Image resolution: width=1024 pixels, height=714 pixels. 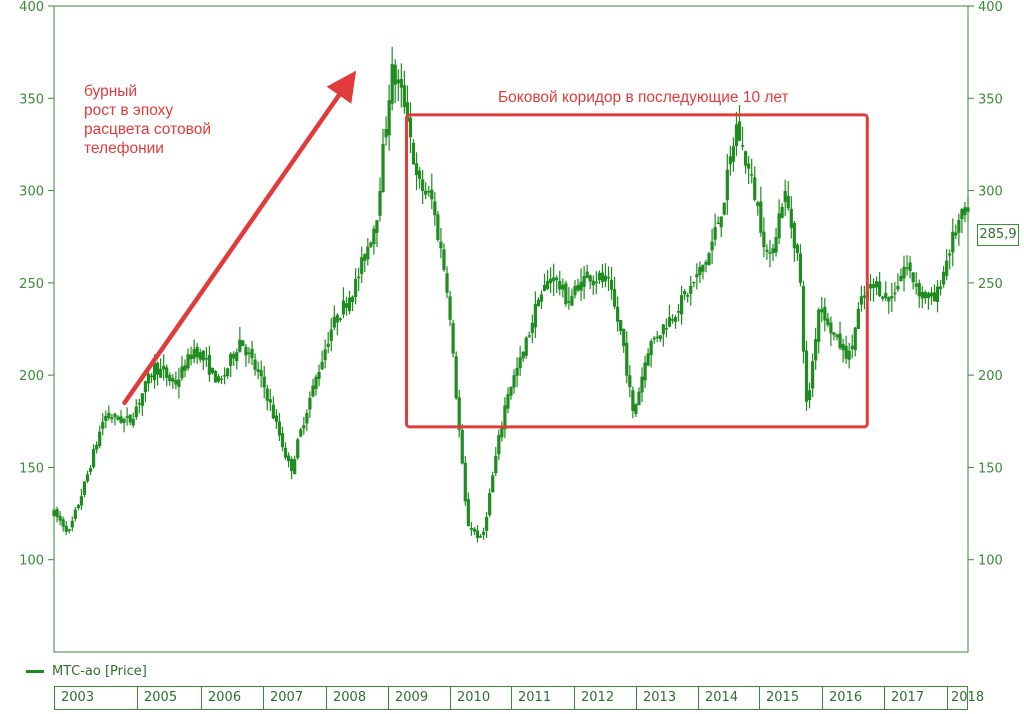 What do you see at coordinates (985, 284) in the screenshot?
I see `y-axis-right: 100 150 200 250 300 350 400` at bounding box center [985, 284].